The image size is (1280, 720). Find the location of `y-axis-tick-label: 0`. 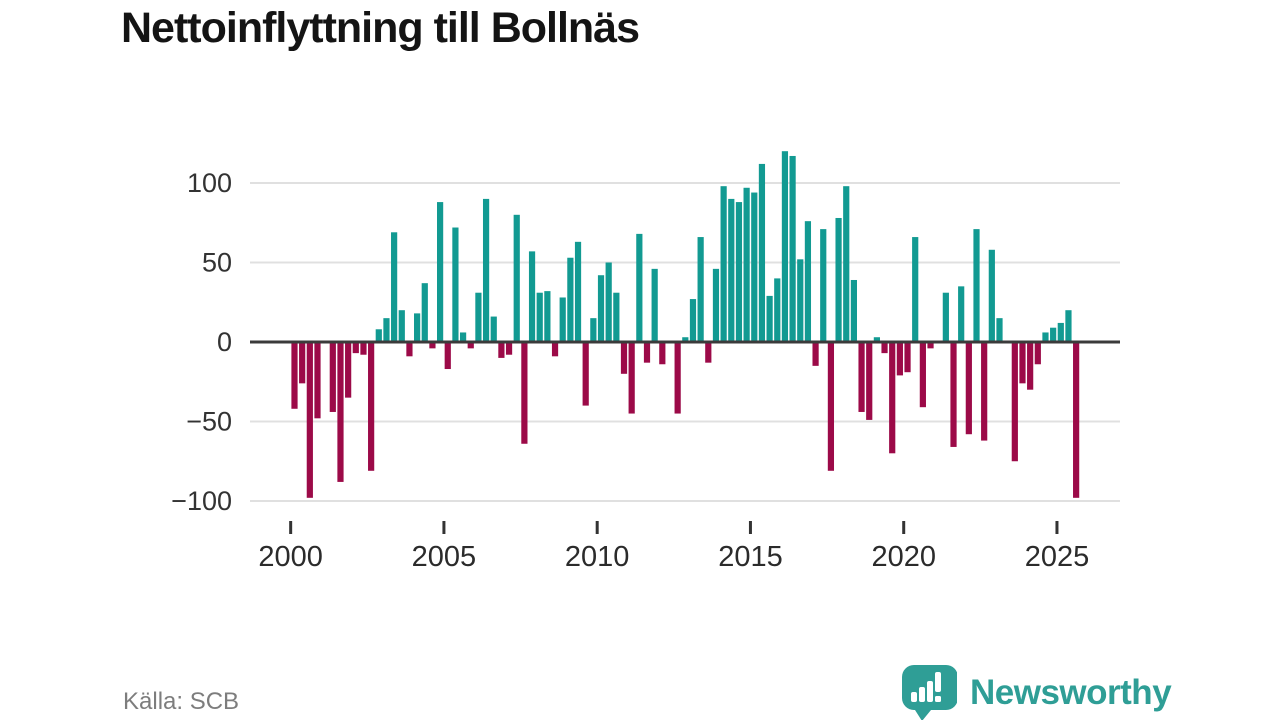

y-axis-tick-label: 0 is located at coordinates (224, 342).